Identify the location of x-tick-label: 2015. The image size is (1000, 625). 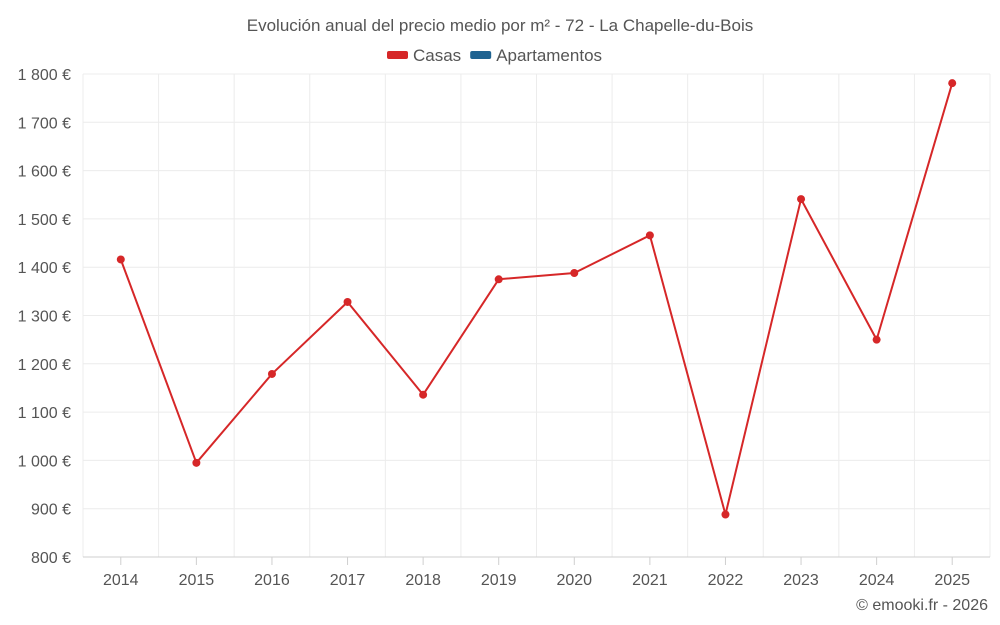
(197, 580).